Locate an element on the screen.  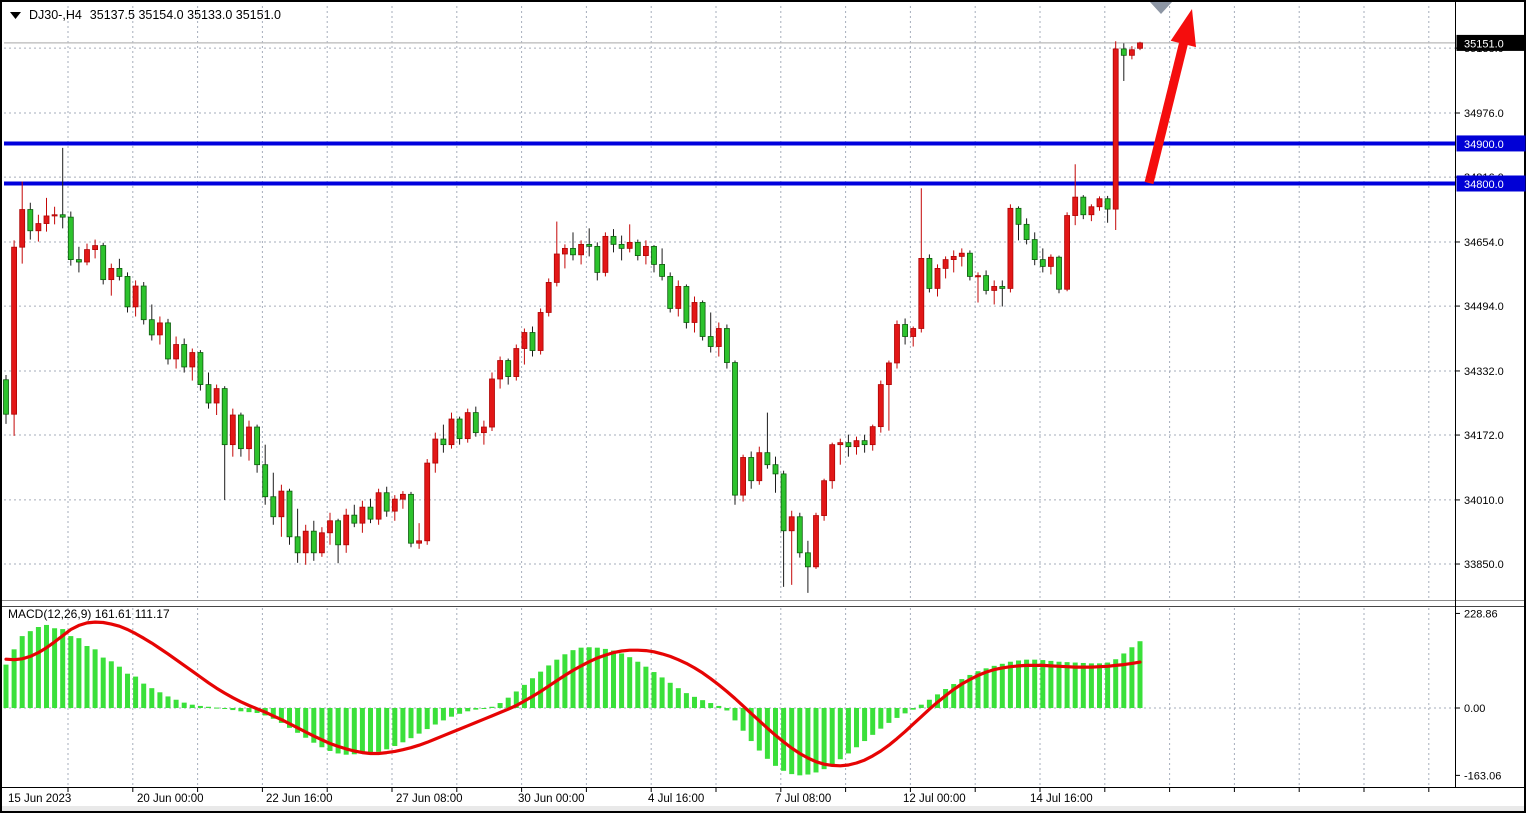
svg-text: 34010.0 is located at coordinates (1484, 501).